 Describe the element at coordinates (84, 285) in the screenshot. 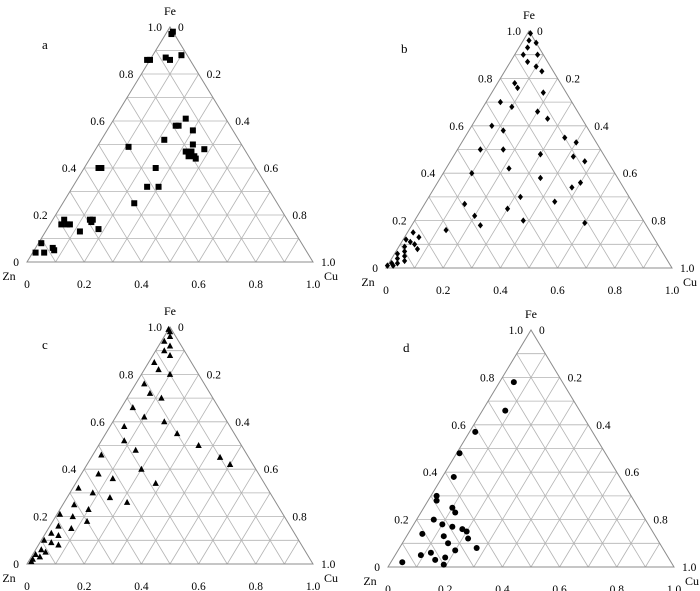

I see `tick-label-cu: 0.2` at that location.